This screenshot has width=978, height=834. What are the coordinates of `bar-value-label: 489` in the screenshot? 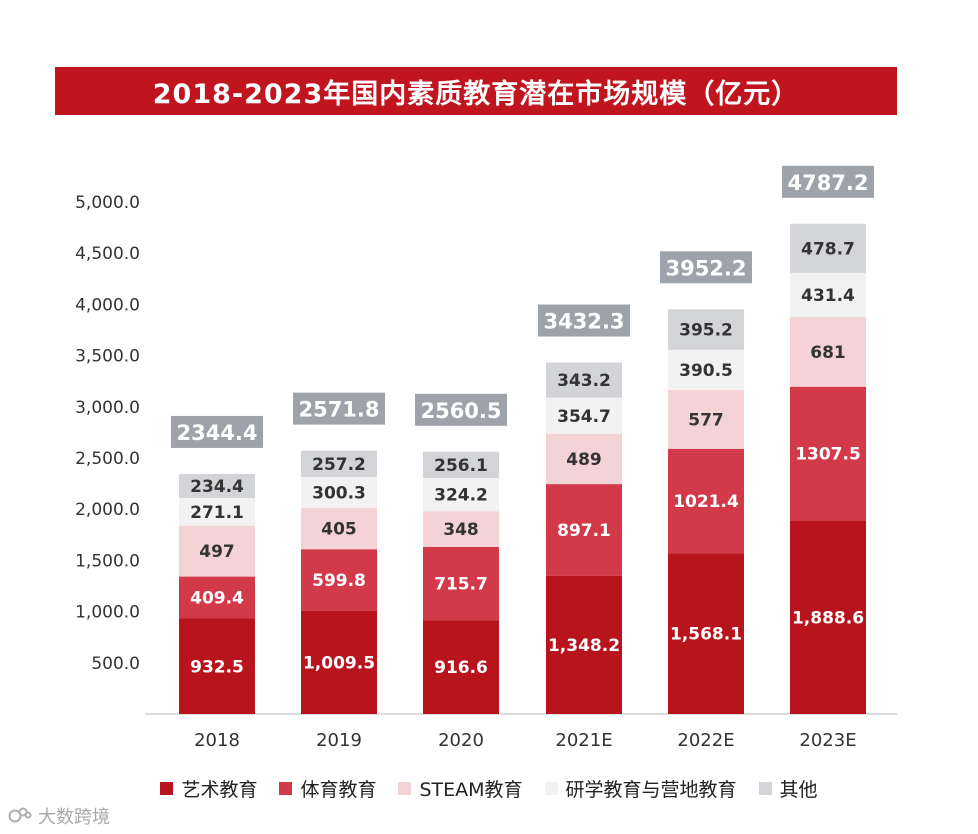 It's located at (584, 460).